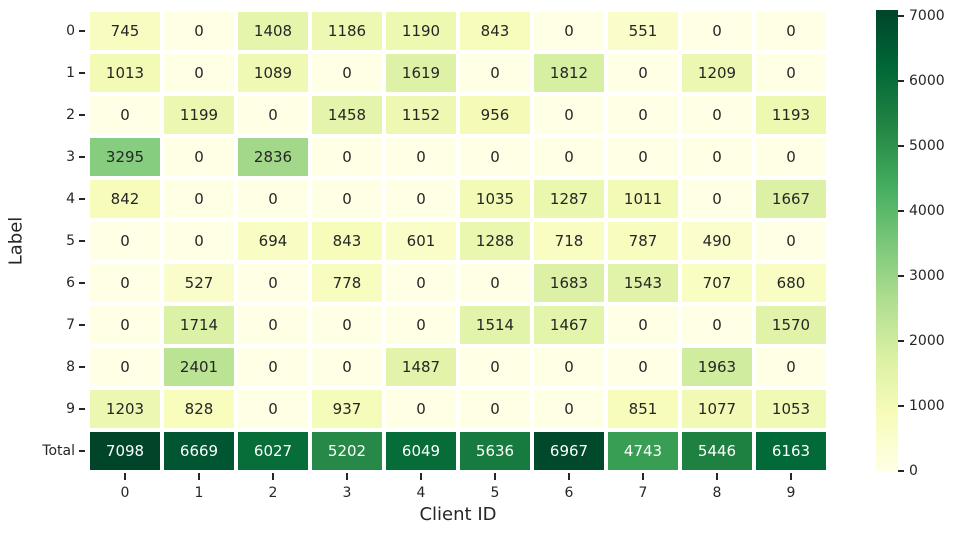  I want to click on y-tick-label: 1, so click(70, 73).